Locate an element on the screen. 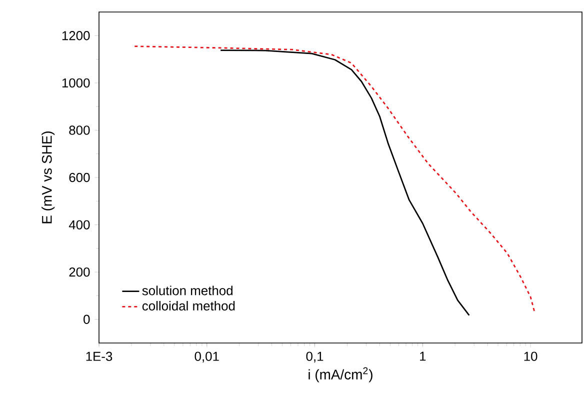 The width and height of the screenshot is (584, 403). x-axis-title: i (mA/cm$^{2}$) is located at coordinates (340, 374).